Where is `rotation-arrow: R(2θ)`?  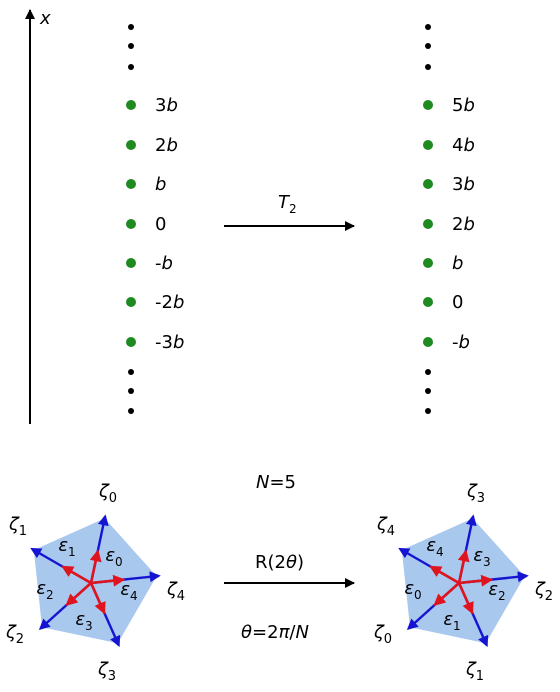 rotation-arrow: R(2θ) is located at coordinates (289, 570).